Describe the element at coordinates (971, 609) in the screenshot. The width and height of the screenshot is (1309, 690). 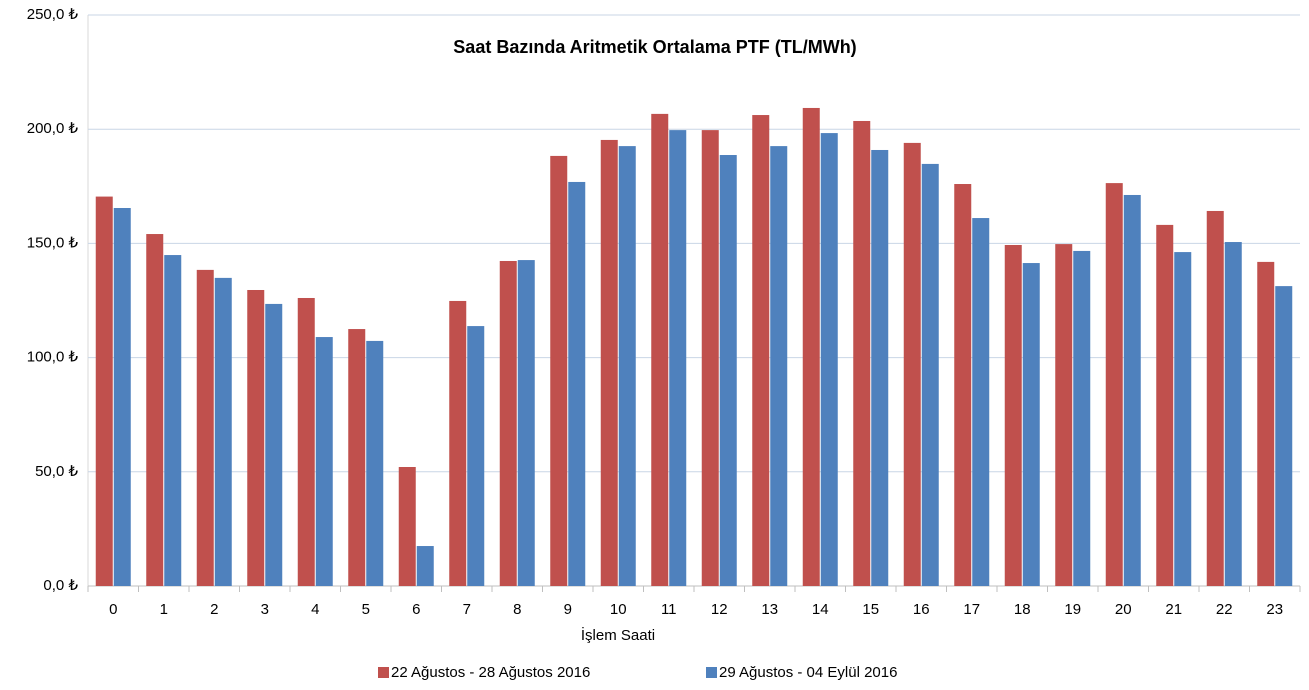
I see `x-tick-label: 17` at that location.